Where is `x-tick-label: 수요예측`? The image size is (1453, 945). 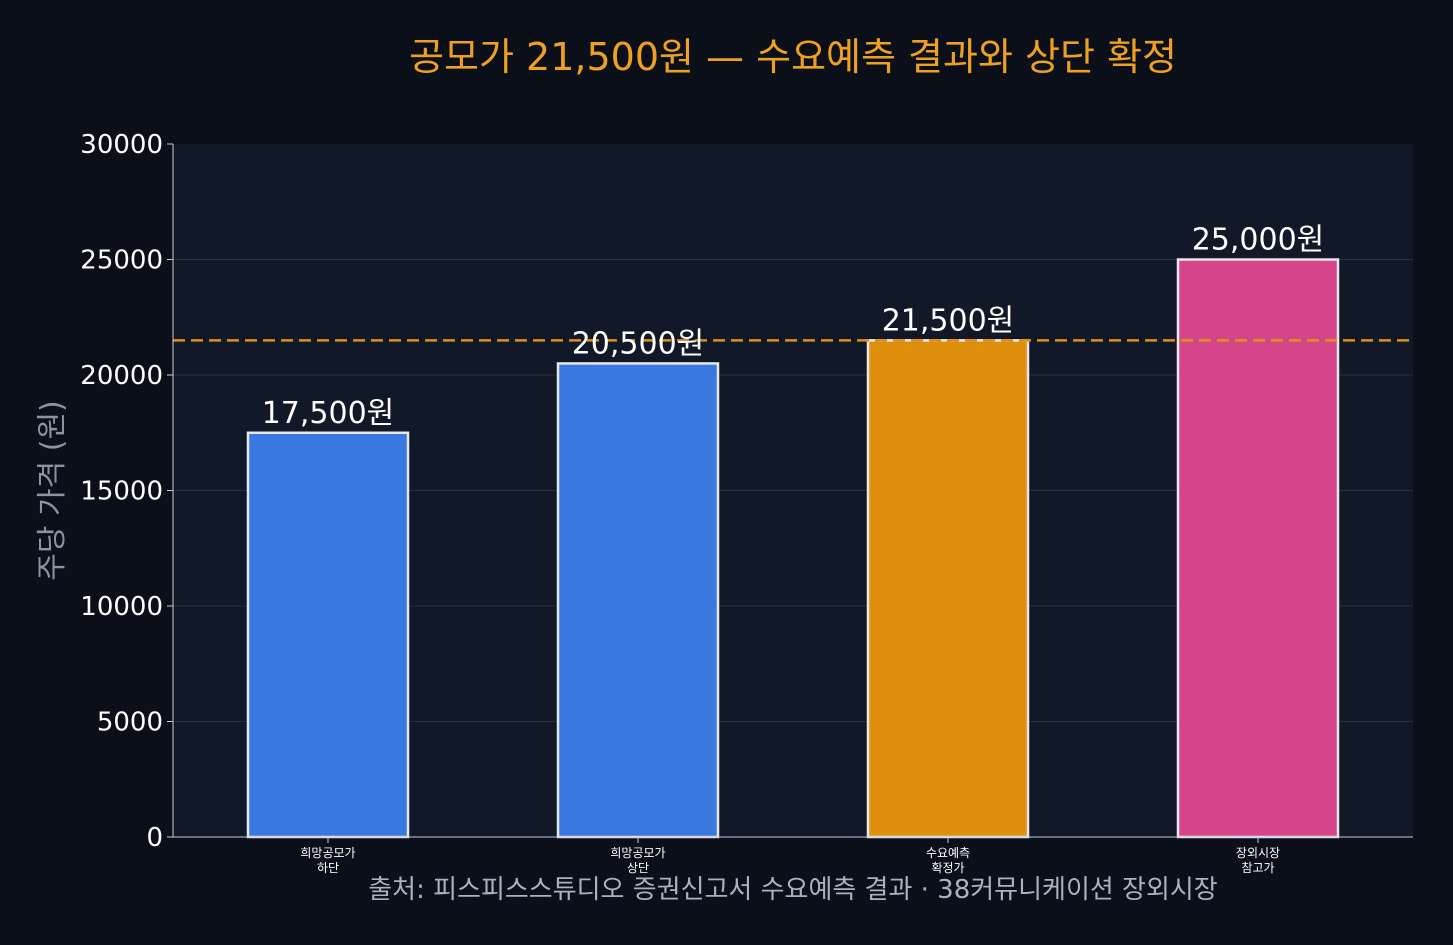 x-tick-label: 수요예측 is located at coordinates (948, 853).